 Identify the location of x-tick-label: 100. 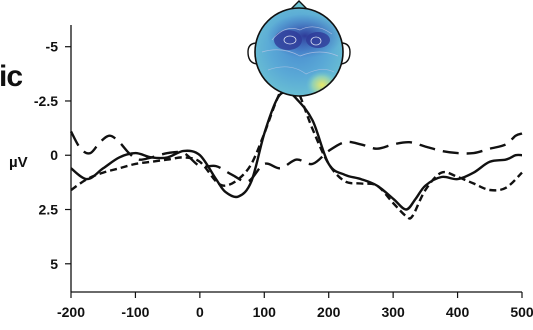
(265, 312).